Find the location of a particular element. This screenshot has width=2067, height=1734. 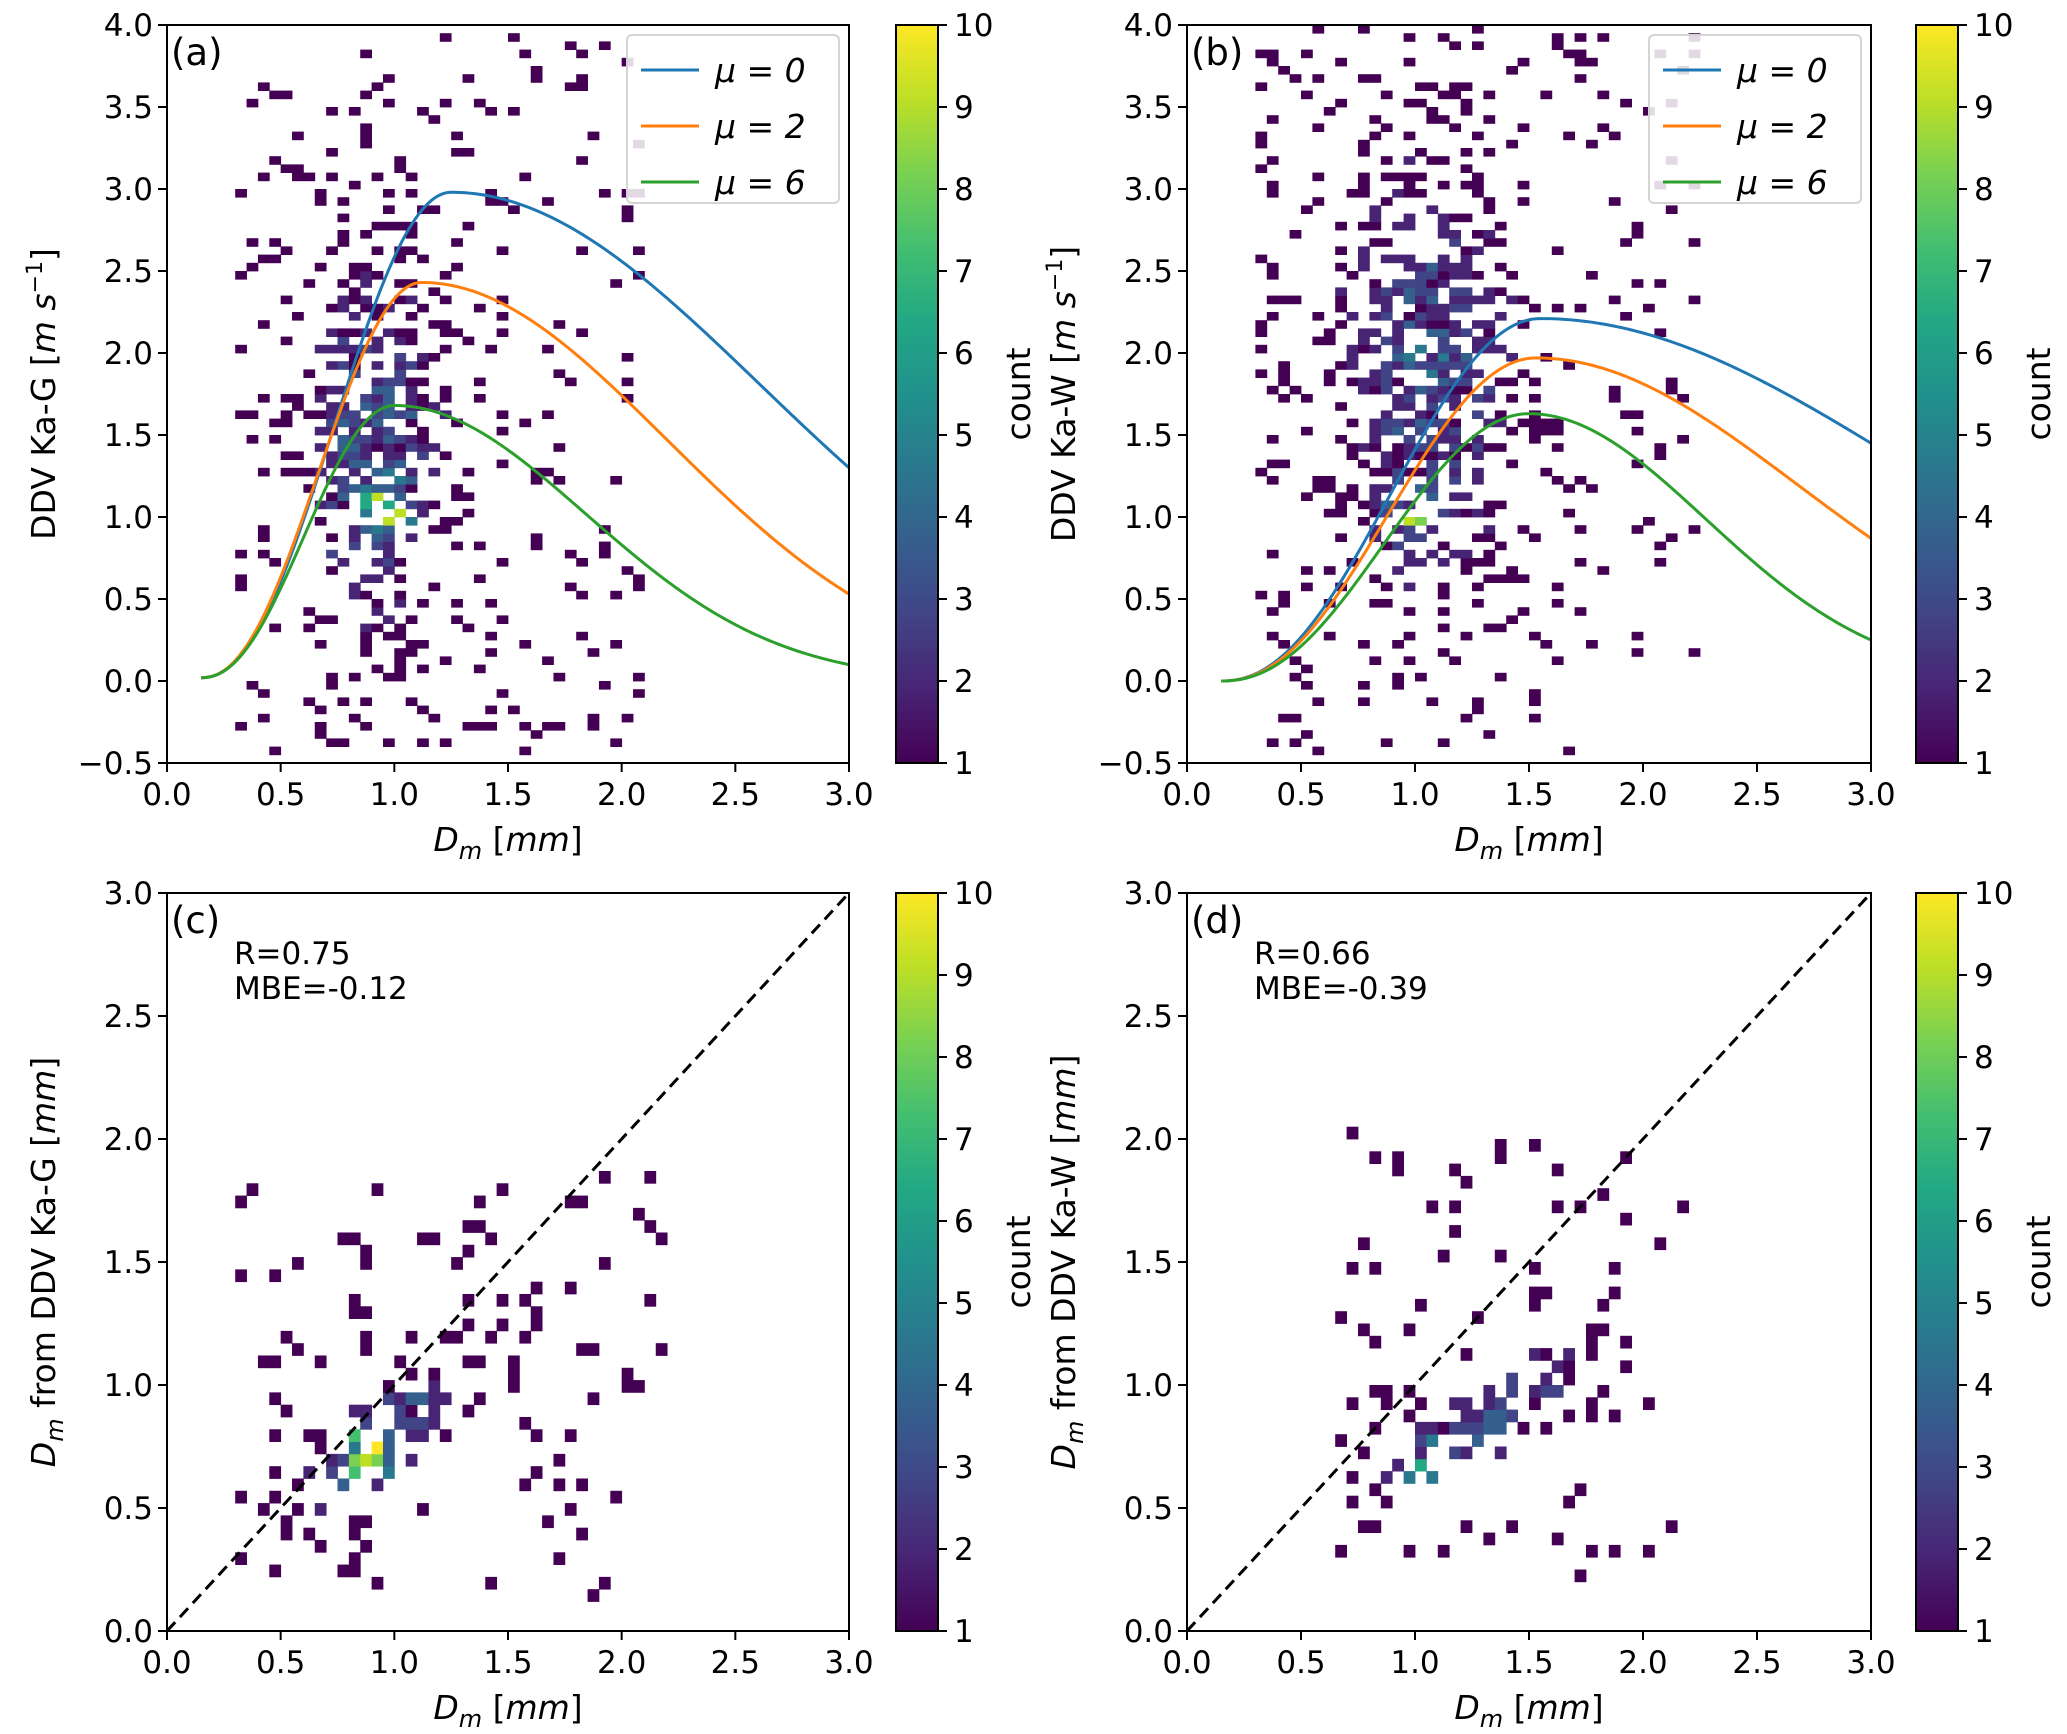

annotation-0: R=0.75 is located at coordinates (292, 954).